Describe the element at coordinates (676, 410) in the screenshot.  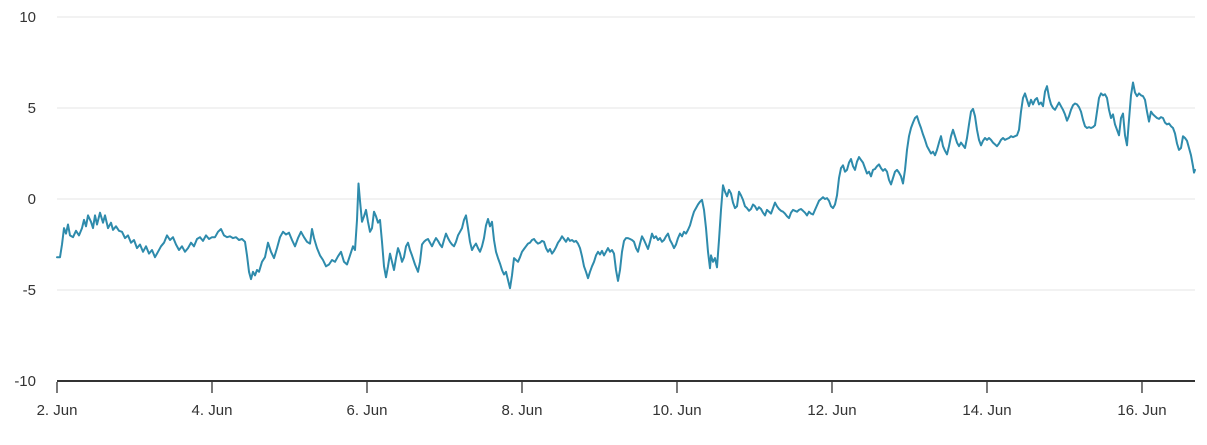
I see `x-axis-label: 10. Jun` at that location.